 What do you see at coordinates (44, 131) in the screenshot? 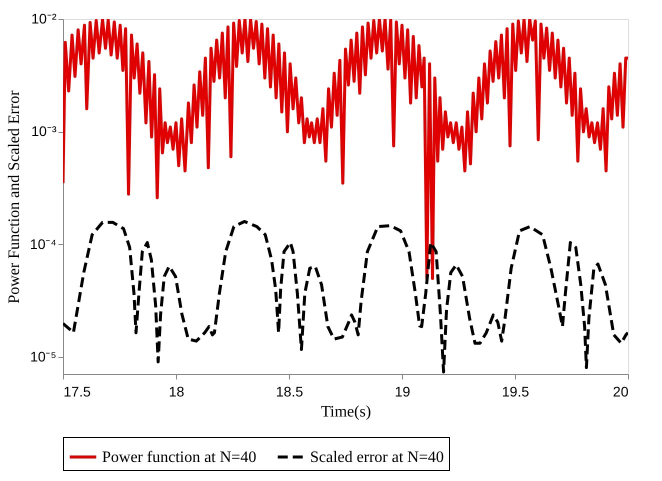
I see `y-tick-label: 10⁻³` at bounding box center [44, 131].